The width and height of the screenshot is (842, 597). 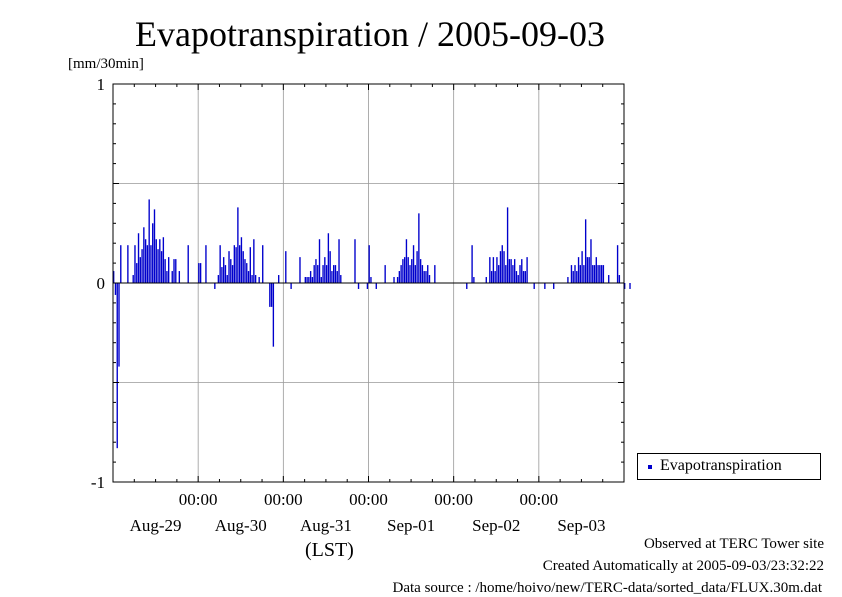 What do you see at coordinates (370, 34) in the screenshot?
I see `chart-title: Evapotranspiration / 2005-09-03` at bounding box center [370, 34].